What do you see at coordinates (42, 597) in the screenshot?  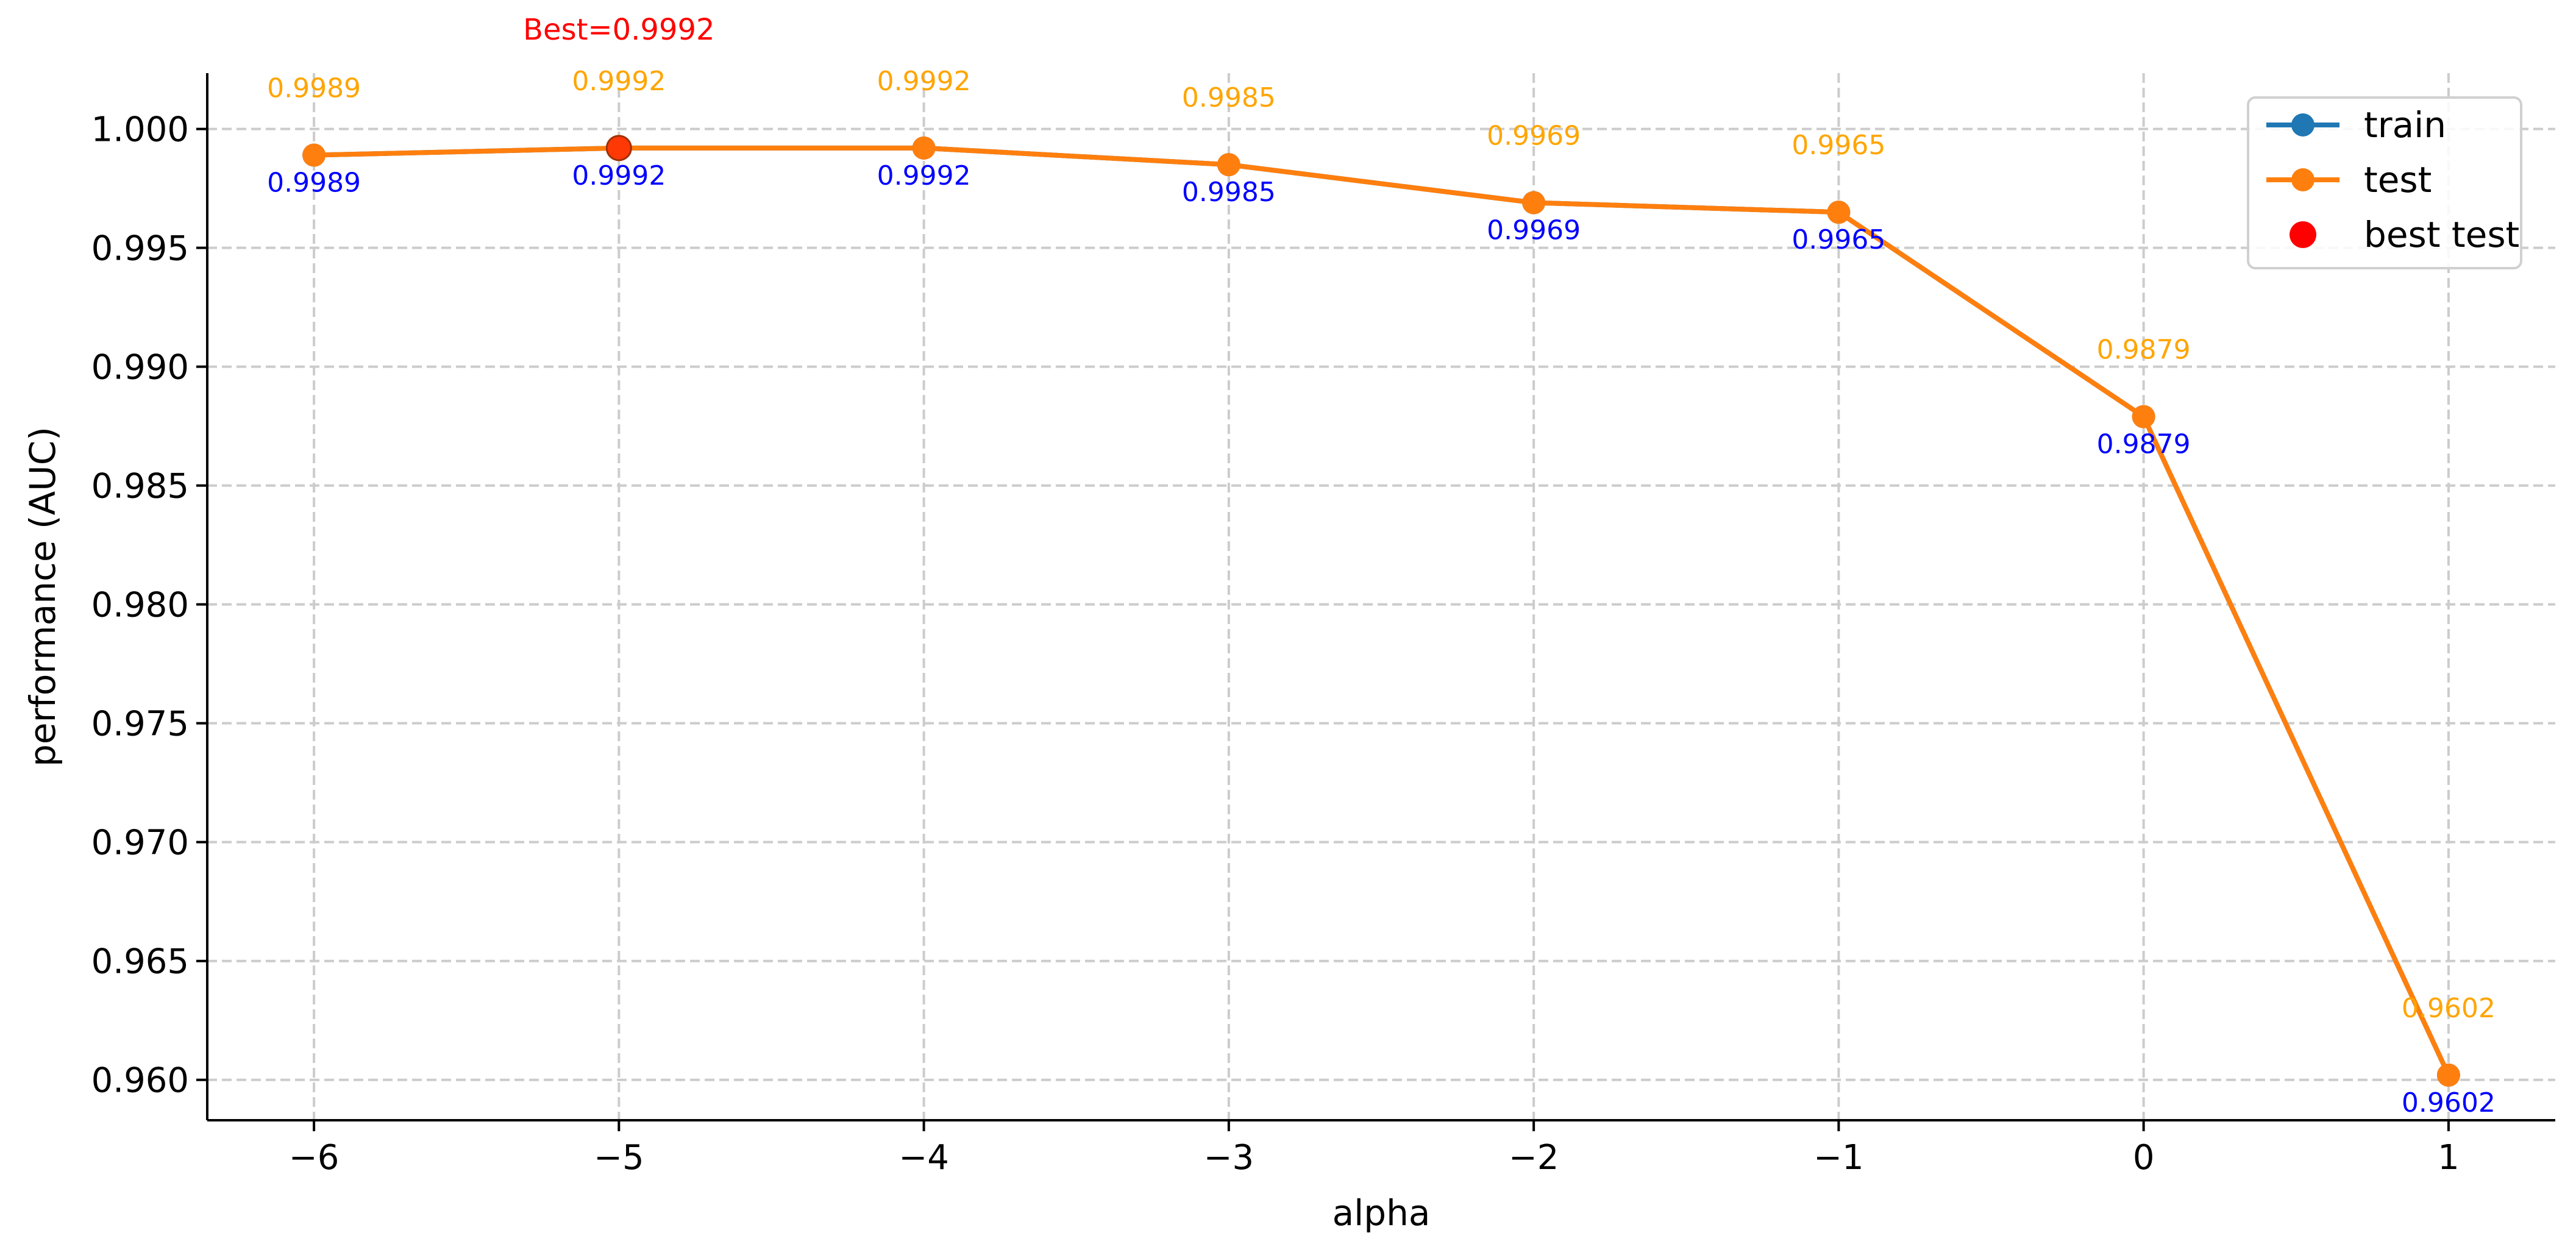 I see `y-axis-title: performance (AUC)` at bounding box center [42, 597].